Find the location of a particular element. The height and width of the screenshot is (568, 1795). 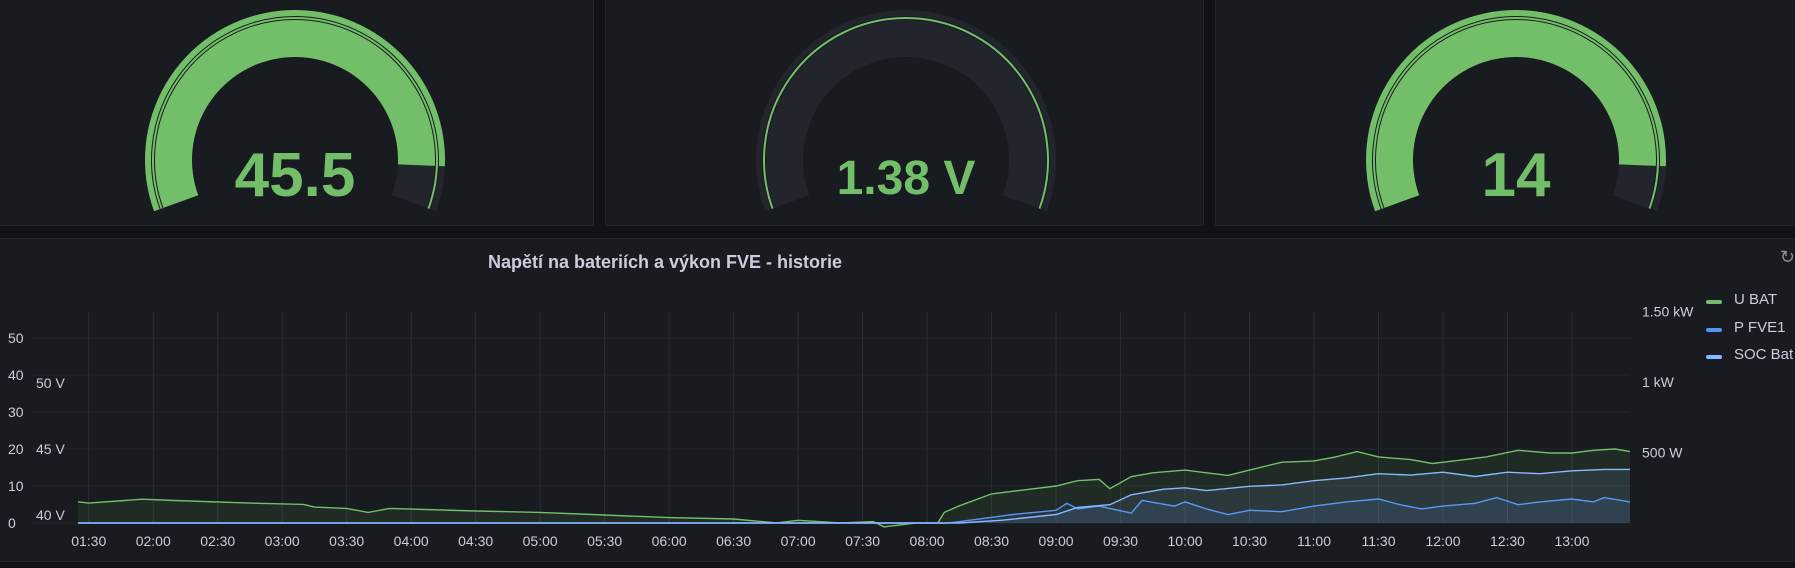

y-left-outer-tick: 50 is located at coordinates (16, 338).